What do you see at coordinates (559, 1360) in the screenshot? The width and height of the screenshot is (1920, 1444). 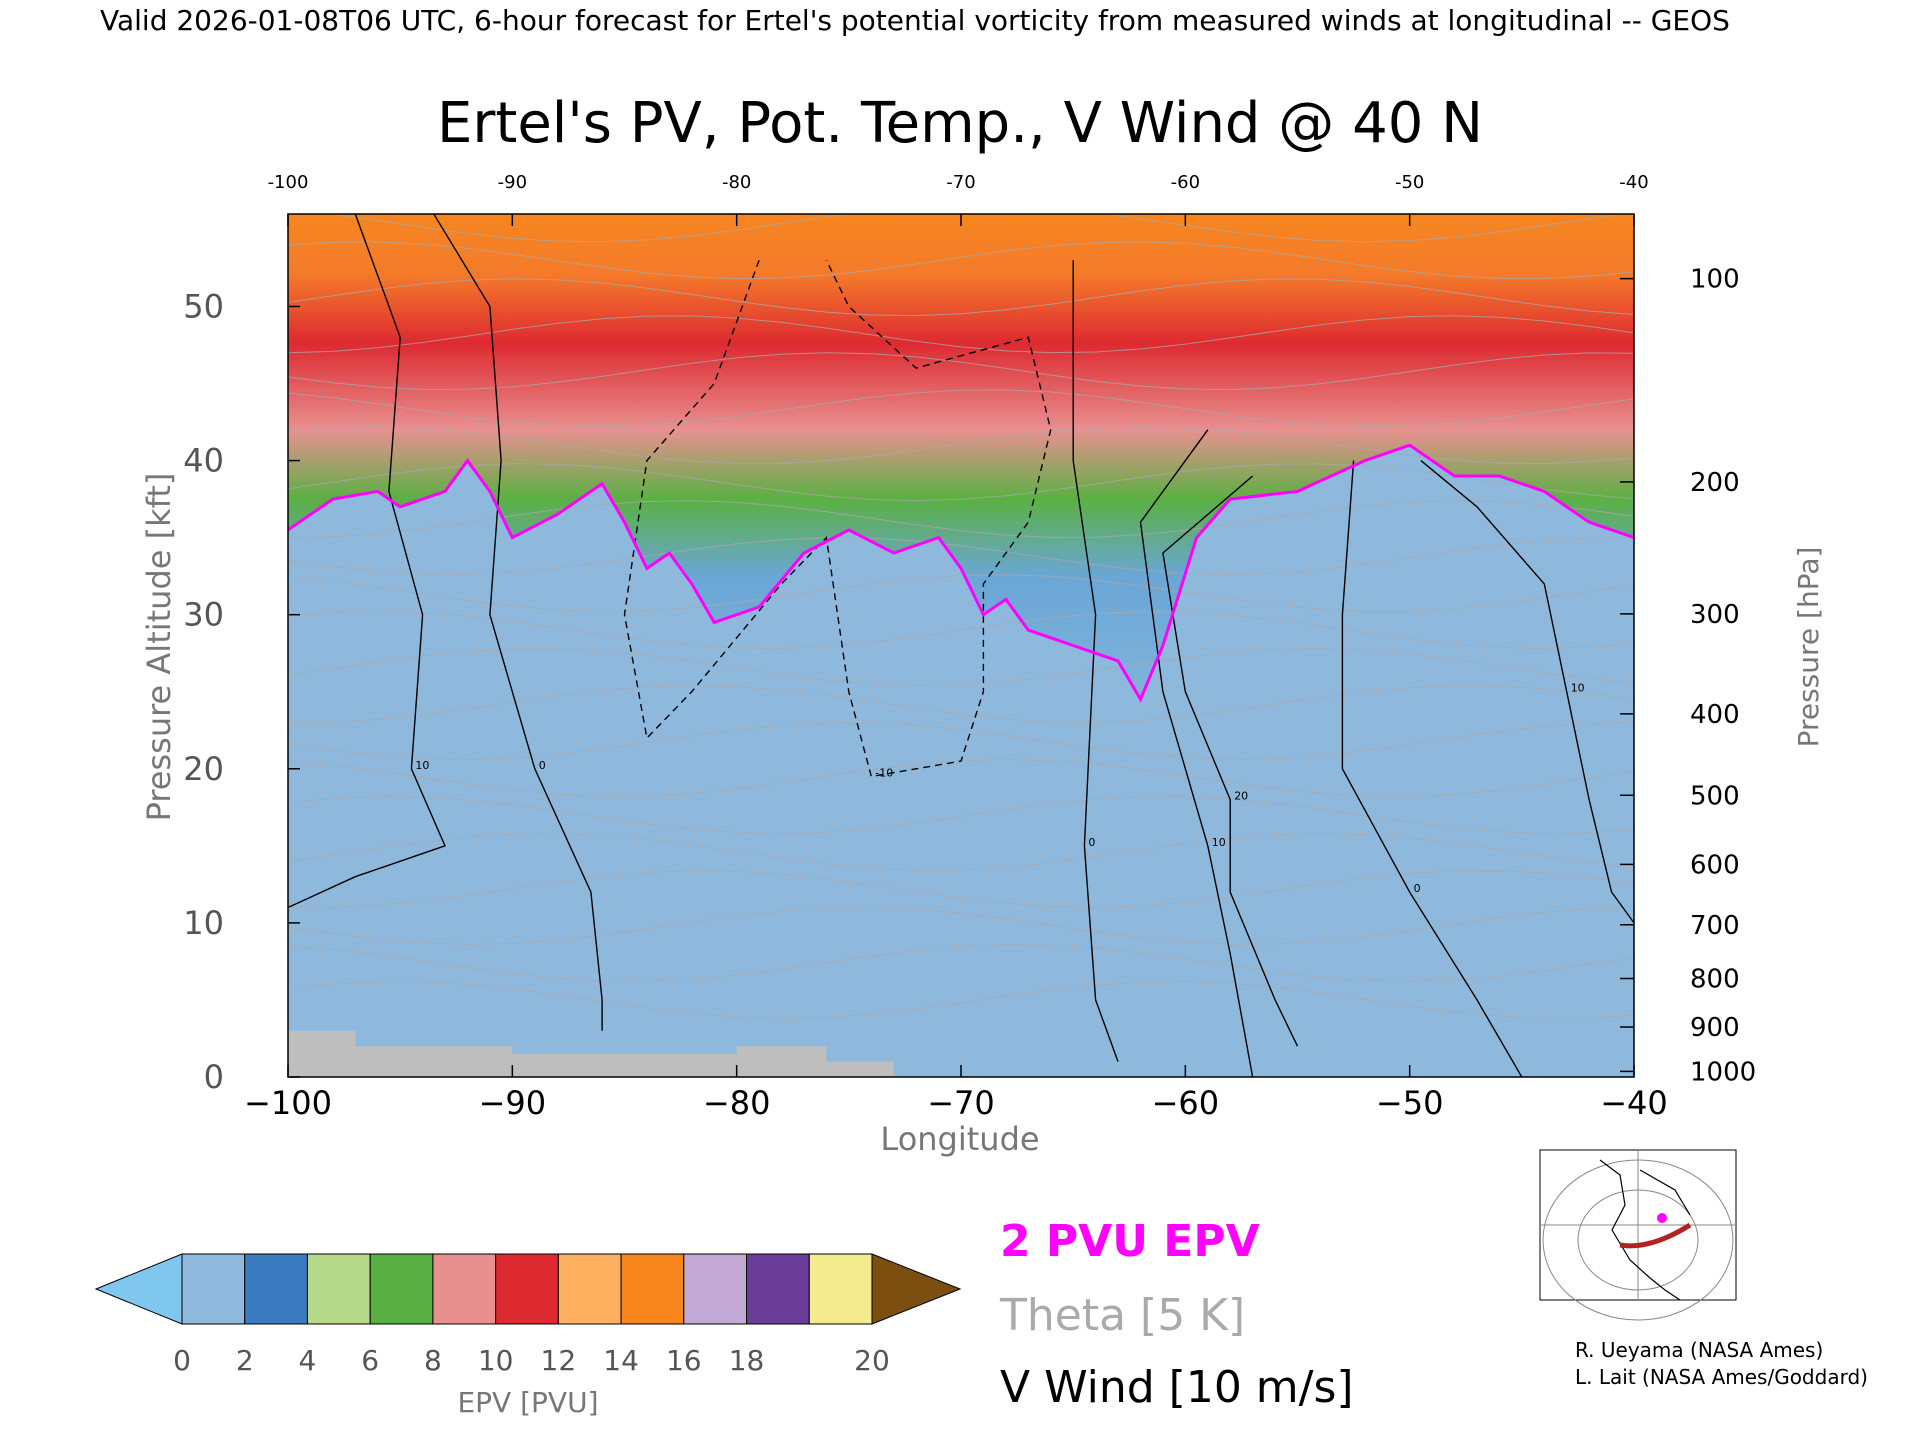 I see `colorbar-tick-label: 12` at bounding box center [559, 1360].